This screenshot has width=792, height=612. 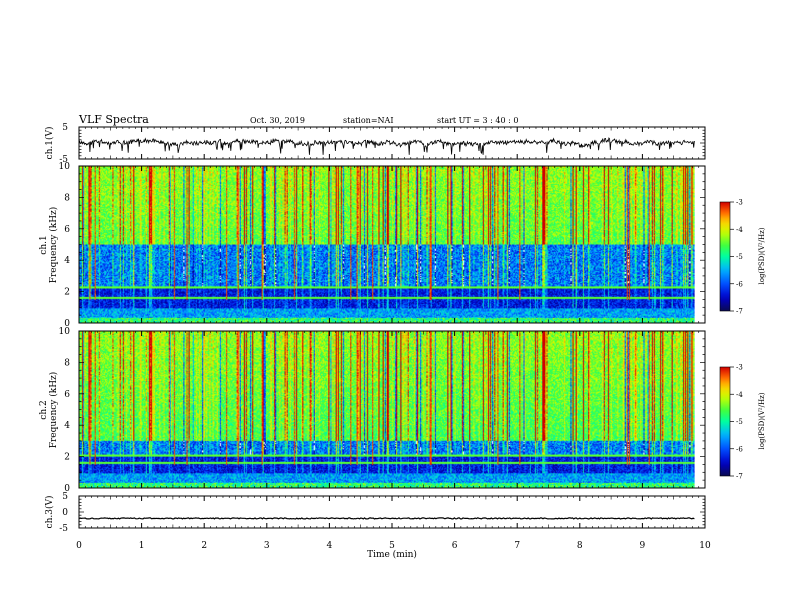 I want to click on ch2-colorbar-scale, so click(x=725, y=421).